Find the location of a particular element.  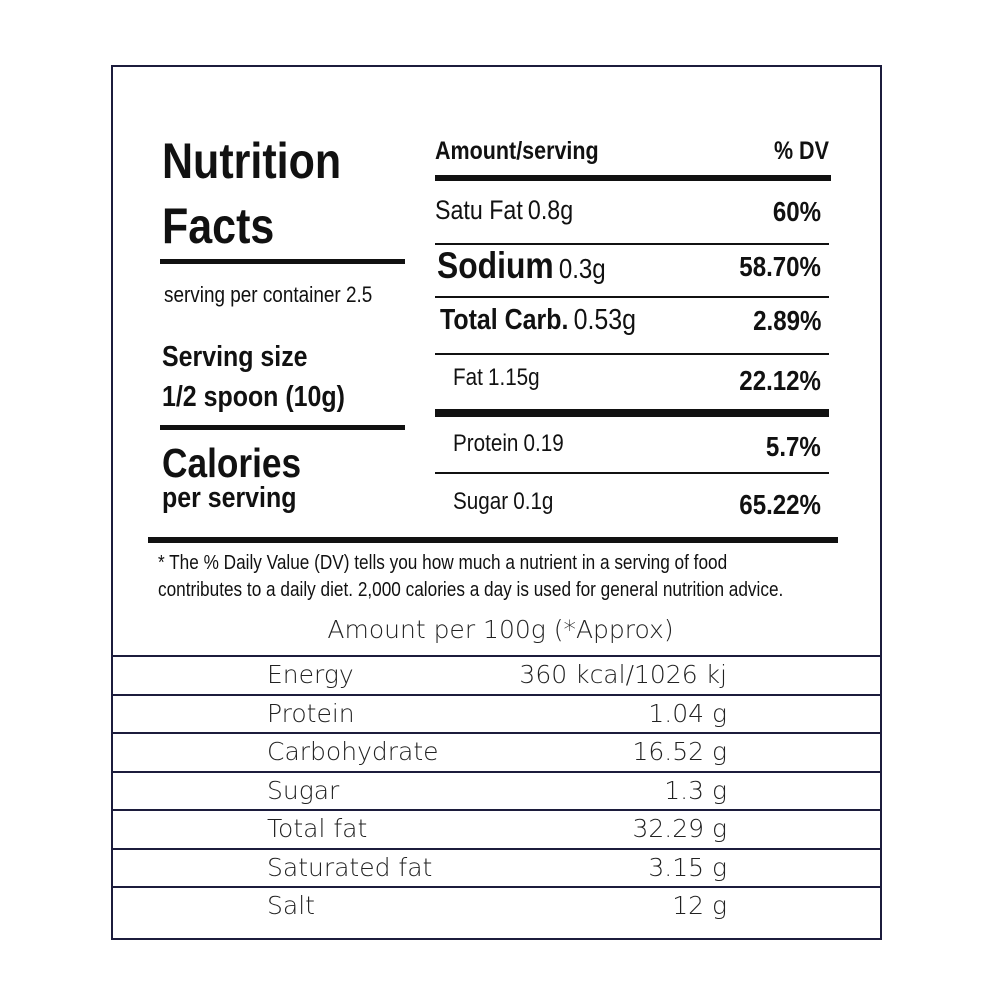

dv-row-name: Protein 0.19 is located at coordinates (508, 444).